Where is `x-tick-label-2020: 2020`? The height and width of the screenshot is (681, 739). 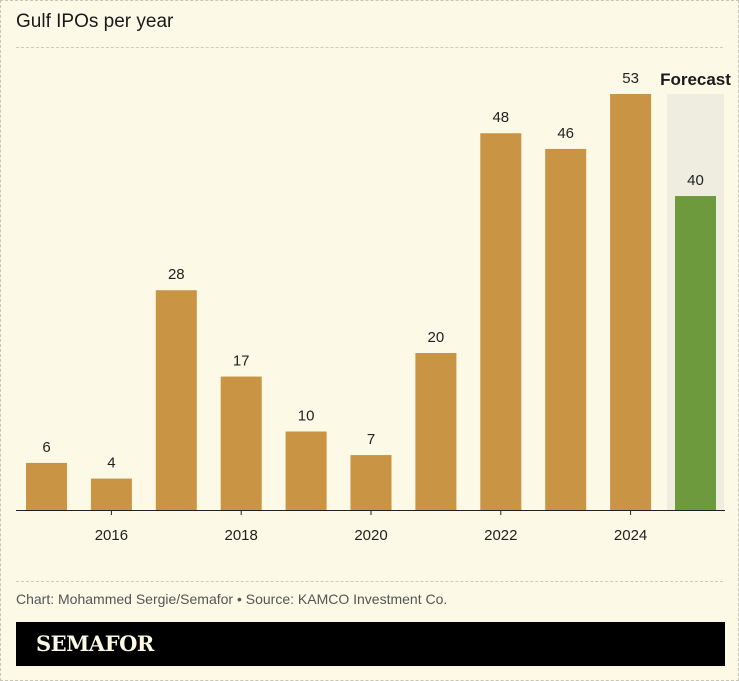
x-tick-label-2020: 2020 is located at coordinates (370, 535).